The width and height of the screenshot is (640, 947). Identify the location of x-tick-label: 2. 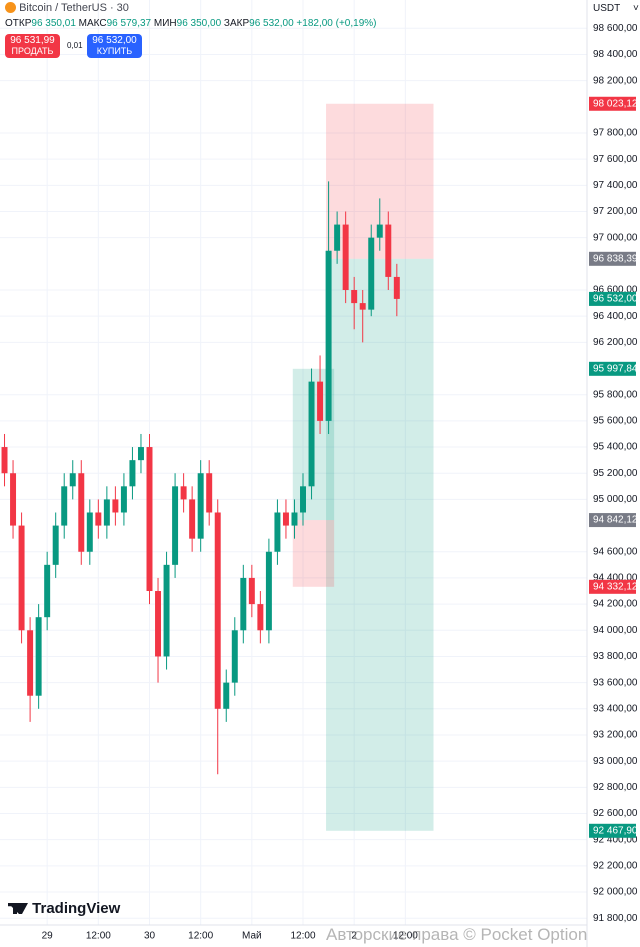
(354, 936).